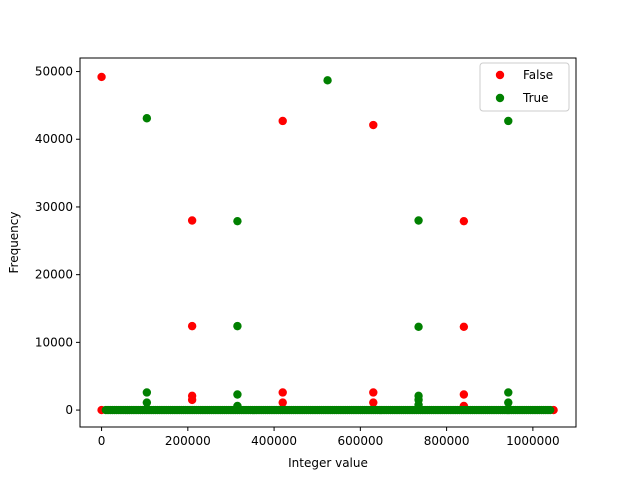 The width and height of the screenshot is (640, 480). What do you see at coordinates (14, 243) in the screenshot?
I see `y-axis-label: Frequency` at bounding box center [14, 243].